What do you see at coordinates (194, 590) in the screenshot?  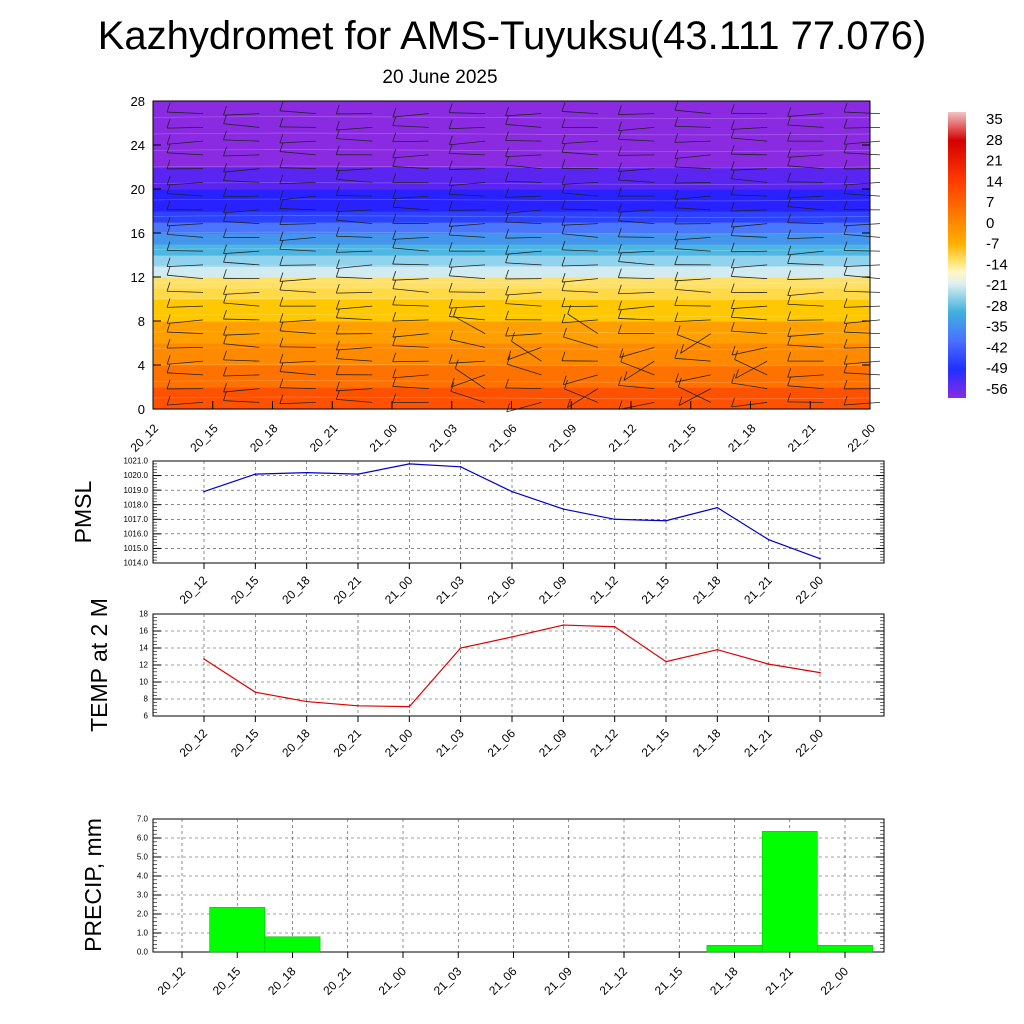 I see `x-tick-label: 20_12` at bounding box center [194, 590].